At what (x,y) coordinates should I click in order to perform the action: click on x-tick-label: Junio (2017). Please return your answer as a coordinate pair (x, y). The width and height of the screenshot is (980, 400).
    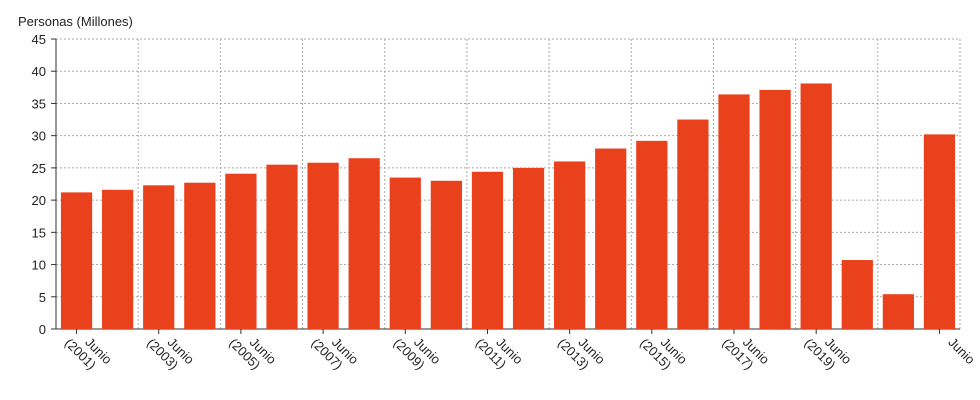
    Looking at the image, I should click on (747, 353).